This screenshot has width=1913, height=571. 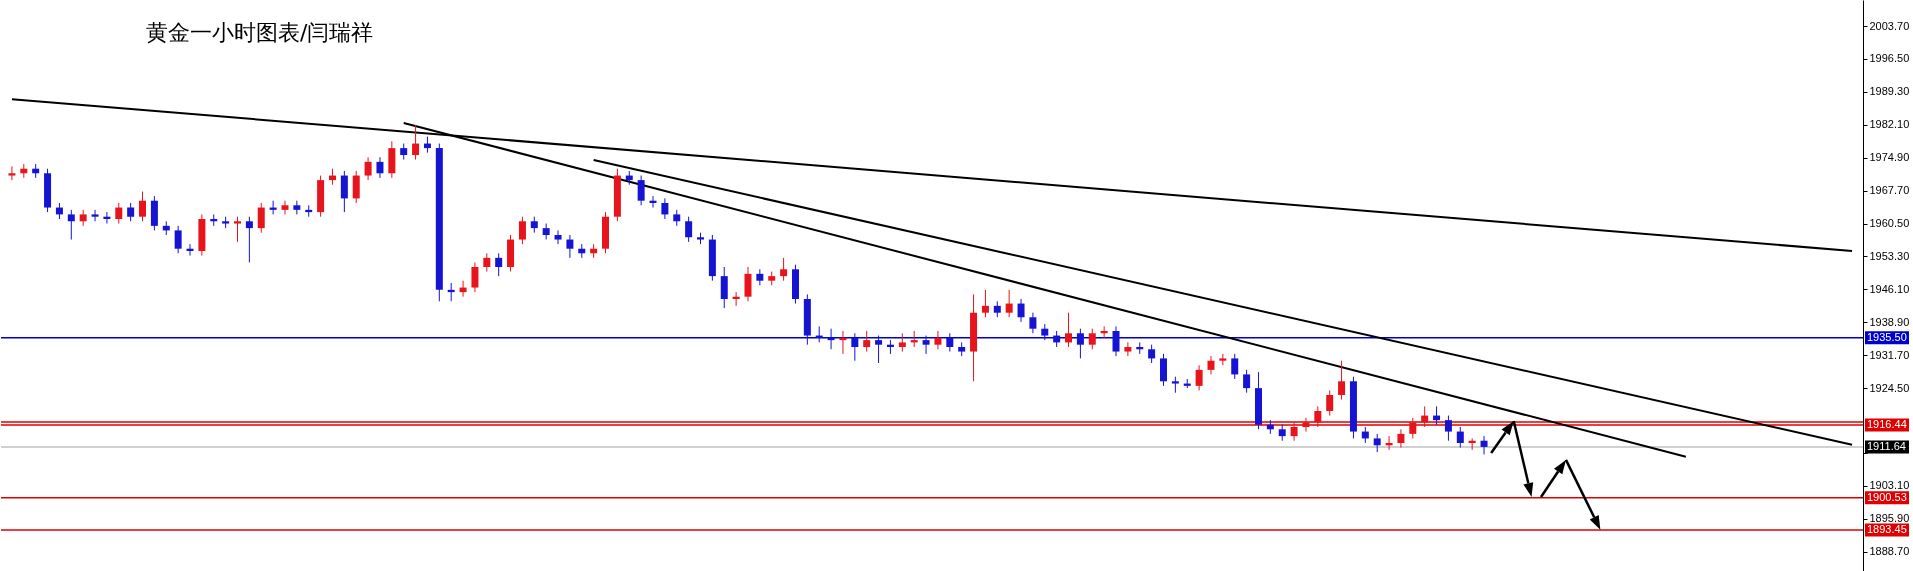 What do you see at coordinates (1889, 551) in the screenshot?
I see `y-tick-label: 1888.70` at bounding box center [1889, 551].